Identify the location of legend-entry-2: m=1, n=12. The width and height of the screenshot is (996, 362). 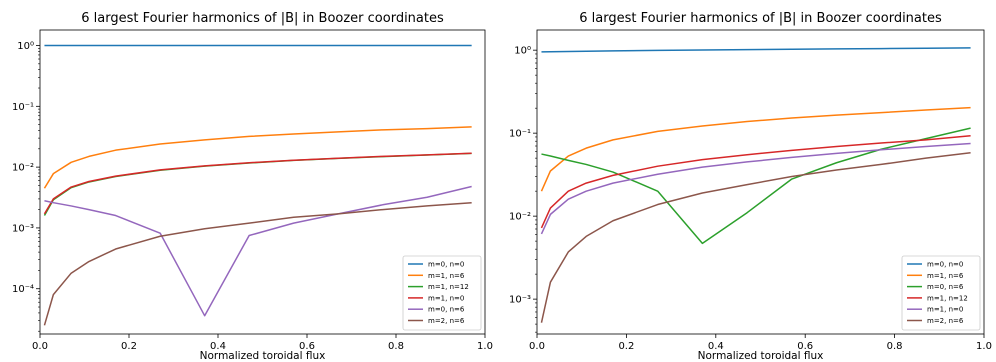
(448, 287).